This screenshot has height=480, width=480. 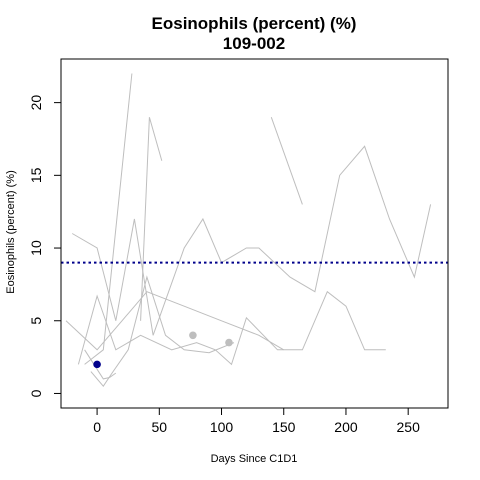 I want to click on y-tick-label: 10, so click(x=36, y=248).